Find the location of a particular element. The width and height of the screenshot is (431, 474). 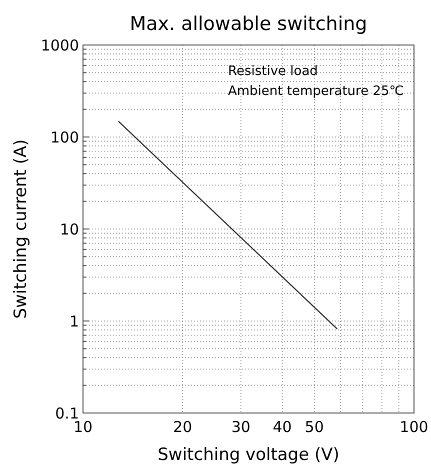

annotation: Resistive load is located at coordinates (273, 71).